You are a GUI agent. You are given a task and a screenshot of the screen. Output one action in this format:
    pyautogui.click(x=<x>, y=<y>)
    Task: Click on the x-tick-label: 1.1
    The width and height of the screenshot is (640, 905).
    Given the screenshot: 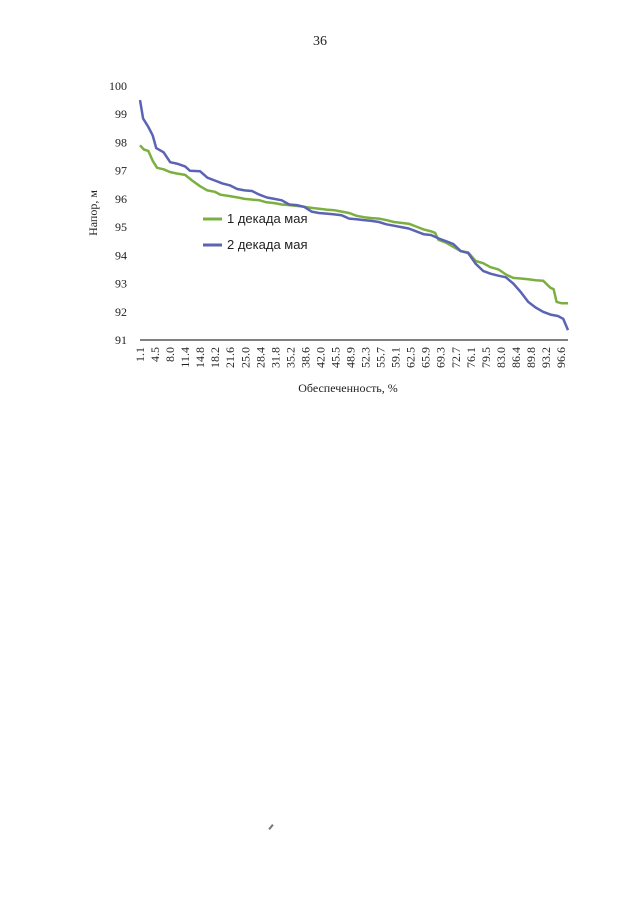 What is the action you would take?
    pyautogui.click(x=140, y=354)
    